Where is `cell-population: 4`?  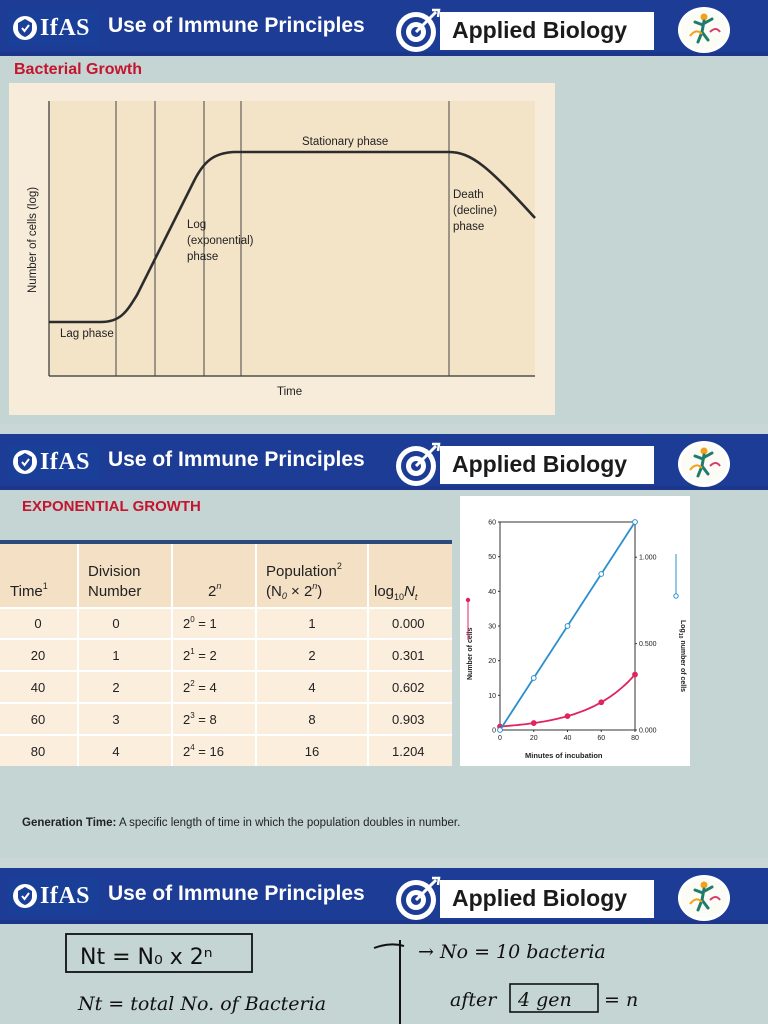
cell-population: 4 is located at coordinates (311, 687).